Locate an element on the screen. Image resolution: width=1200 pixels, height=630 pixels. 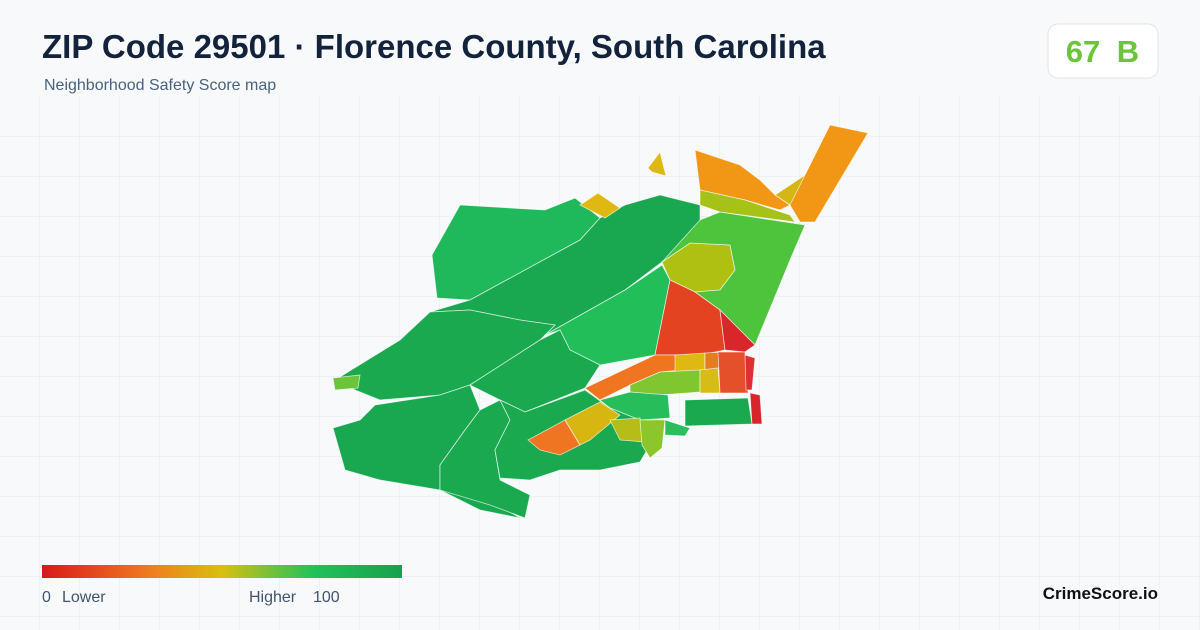
legend-gradient is located at coordinates (222, 571).